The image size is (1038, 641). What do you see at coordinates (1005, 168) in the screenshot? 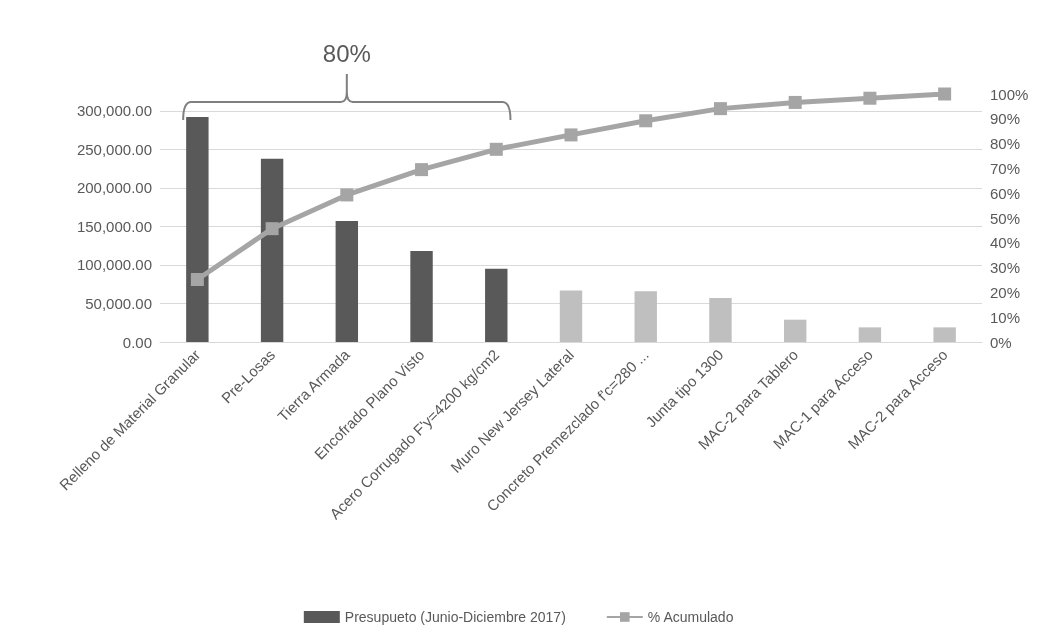
I see `y2-tick-label: 70%` at bounding box center [1005, 168].